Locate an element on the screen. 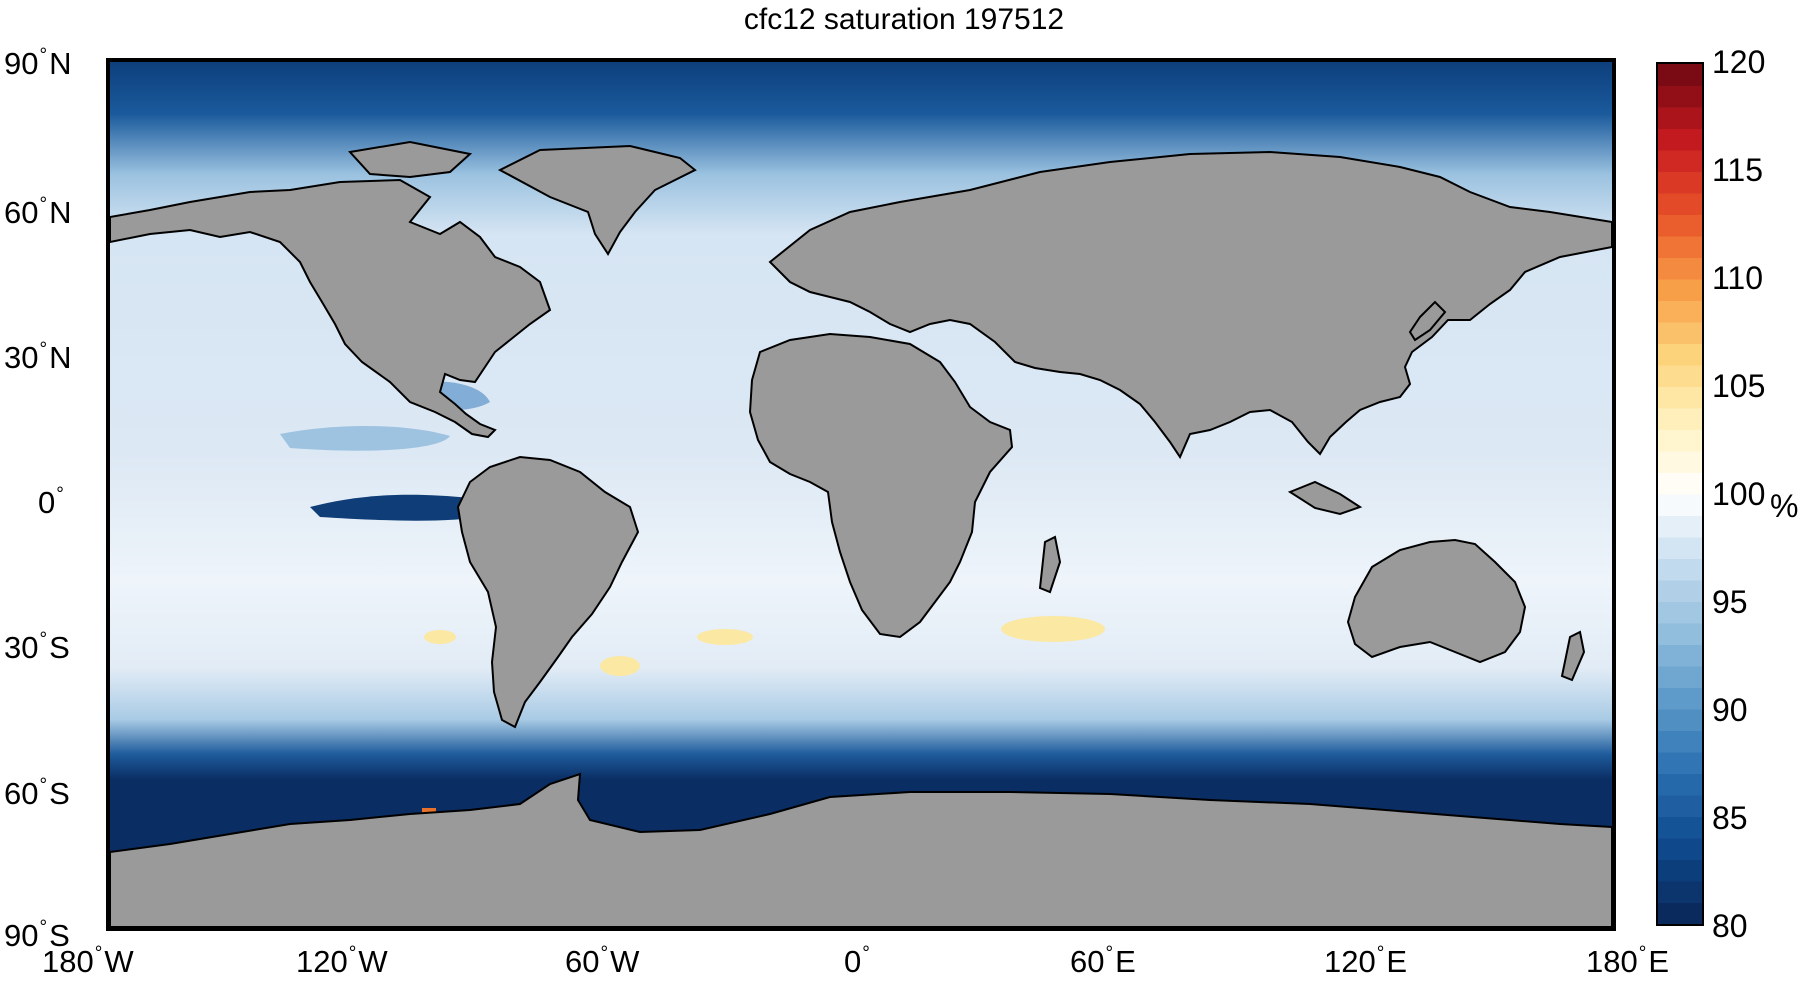 The height and width of the screenshot is (984, 1808). colorbar-tick-100: 100 is located at coordinates (1739, 494).